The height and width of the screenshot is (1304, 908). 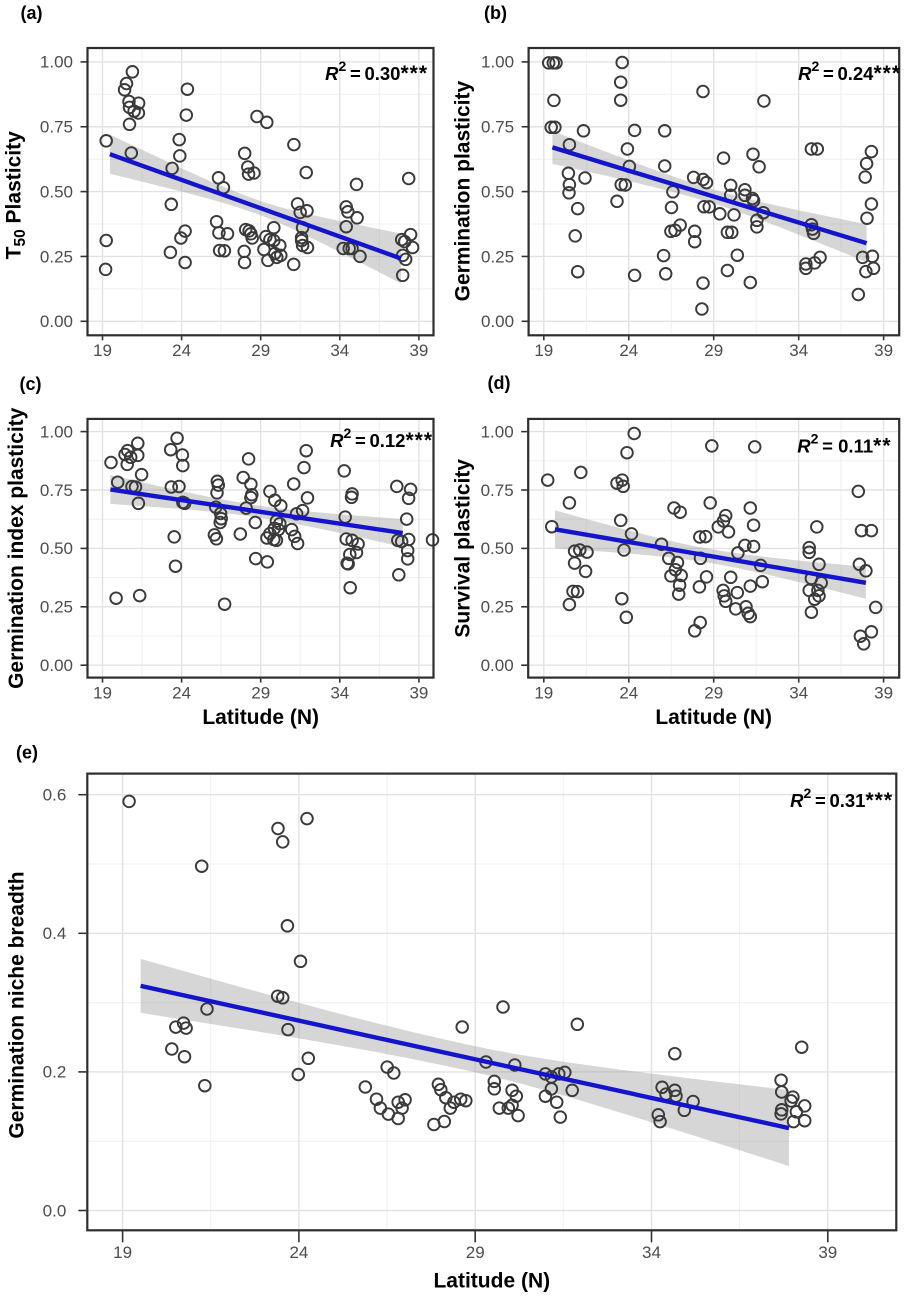 What do you see at coordinates (32, 13) in the screenshot?
I see `svg-text: (a)` at bounding box center [32, 13].